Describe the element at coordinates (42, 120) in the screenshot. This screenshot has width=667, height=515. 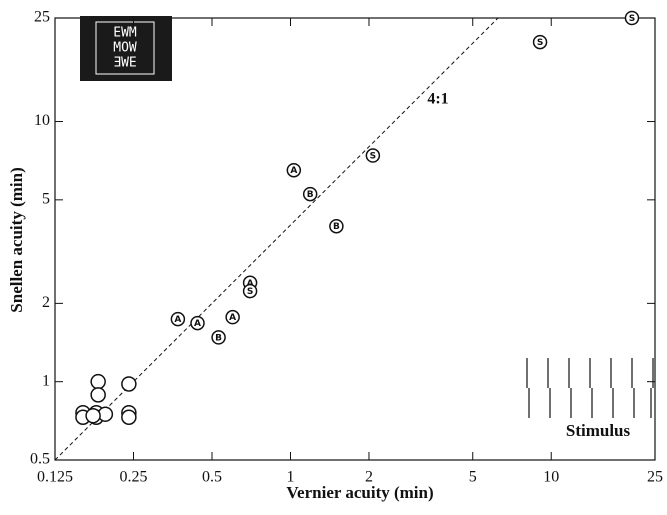
I see `y-tick-label: 10` at that location.